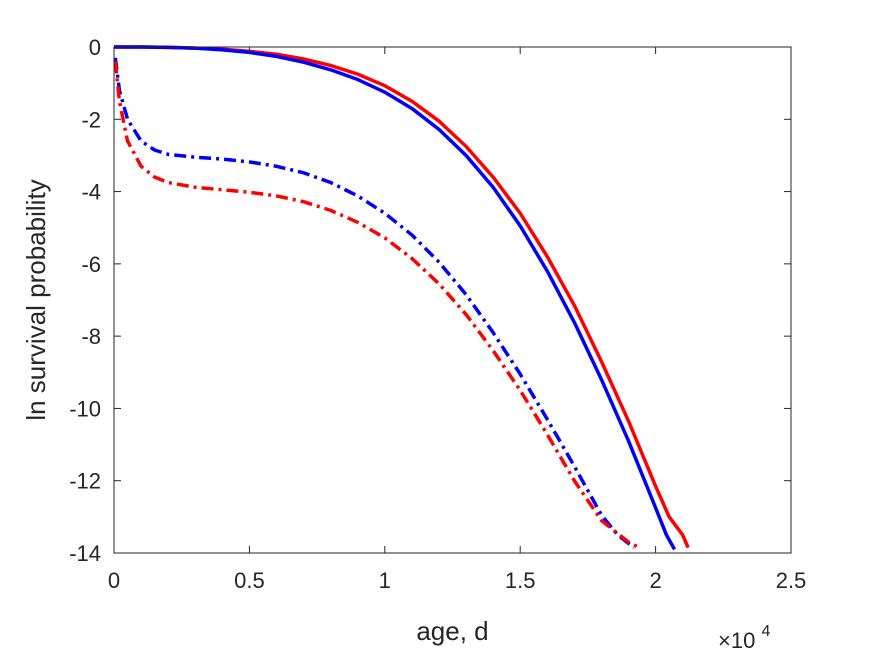  I want to click on y-tick-label: 0, so click(95, 47).